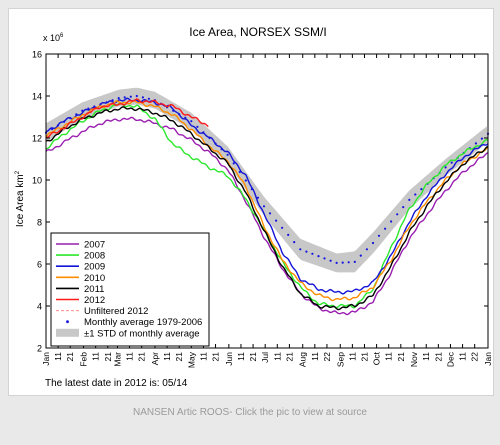  What do you see at coordinates (18, 172) in the screenshot?
I see `y-axis-label-sup: 2` at bounding box center [18, 172].